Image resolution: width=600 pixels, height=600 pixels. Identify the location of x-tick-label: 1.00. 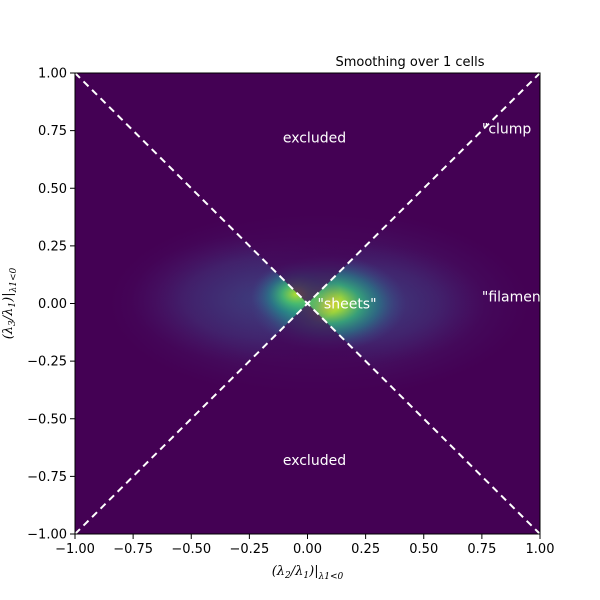
(540, 549).